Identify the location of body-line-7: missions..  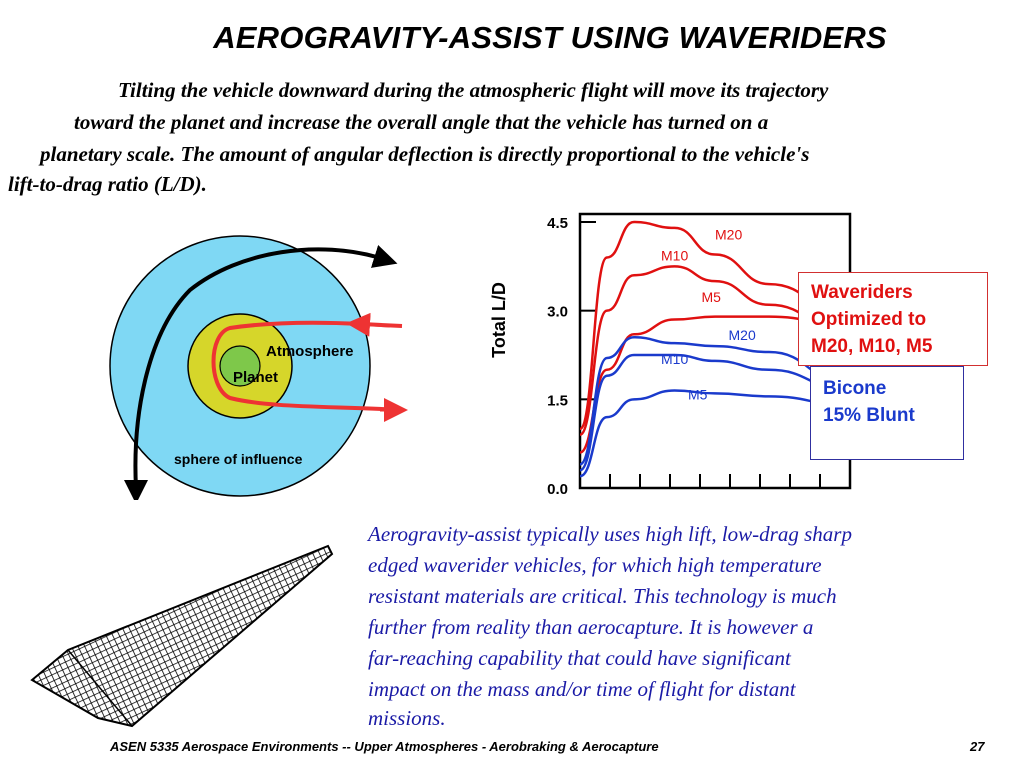
(407, 718).